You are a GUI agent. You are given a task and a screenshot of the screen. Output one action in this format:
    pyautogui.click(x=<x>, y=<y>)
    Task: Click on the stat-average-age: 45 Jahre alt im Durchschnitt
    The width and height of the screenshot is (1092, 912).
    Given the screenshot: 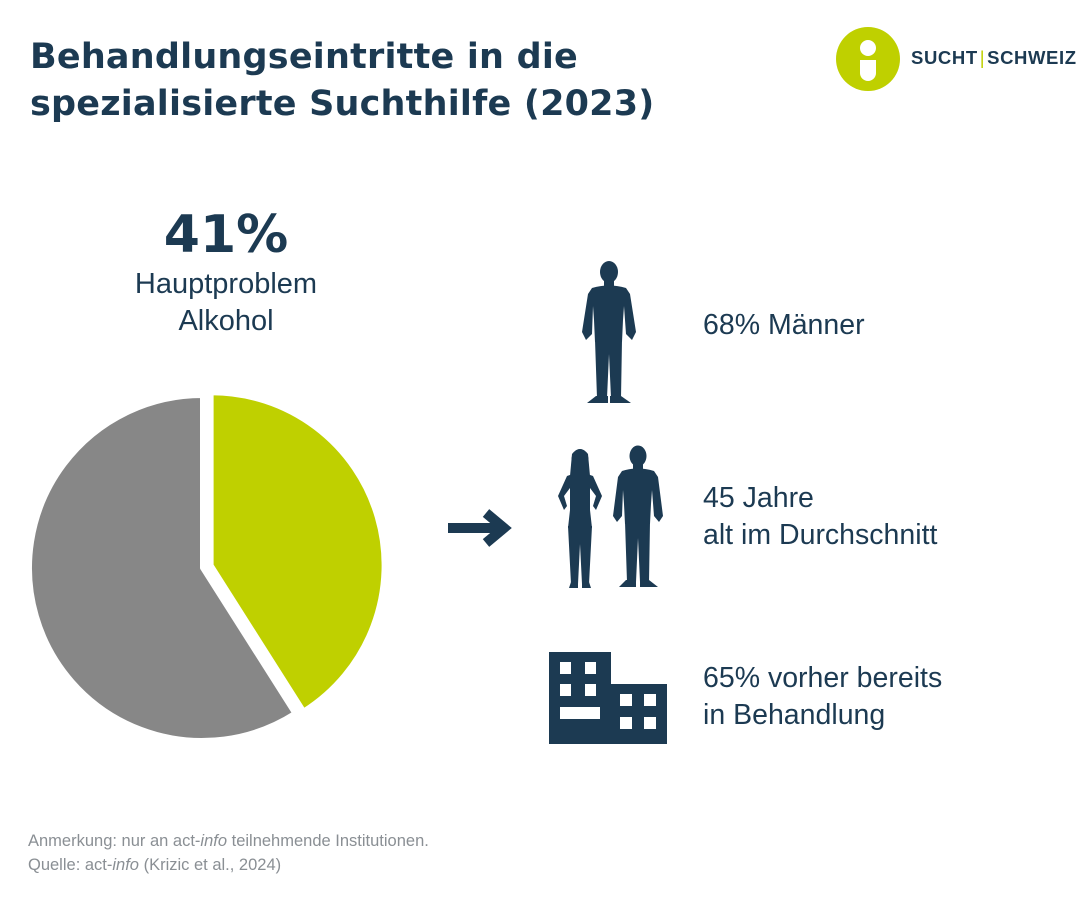 What is the action you would take?
    pyautogui.click(x=820, y=517)
    